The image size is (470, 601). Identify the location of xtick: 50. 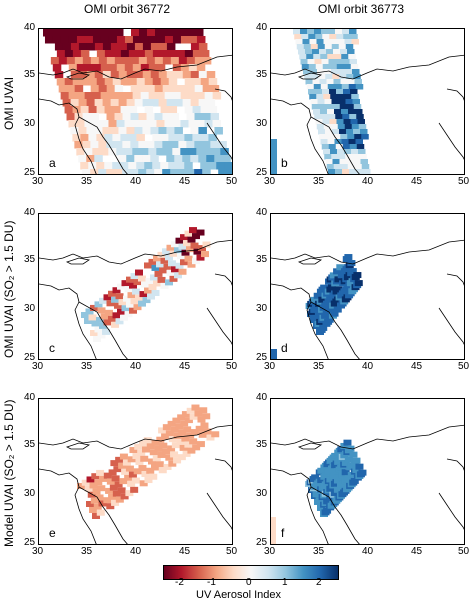
(232, 366).